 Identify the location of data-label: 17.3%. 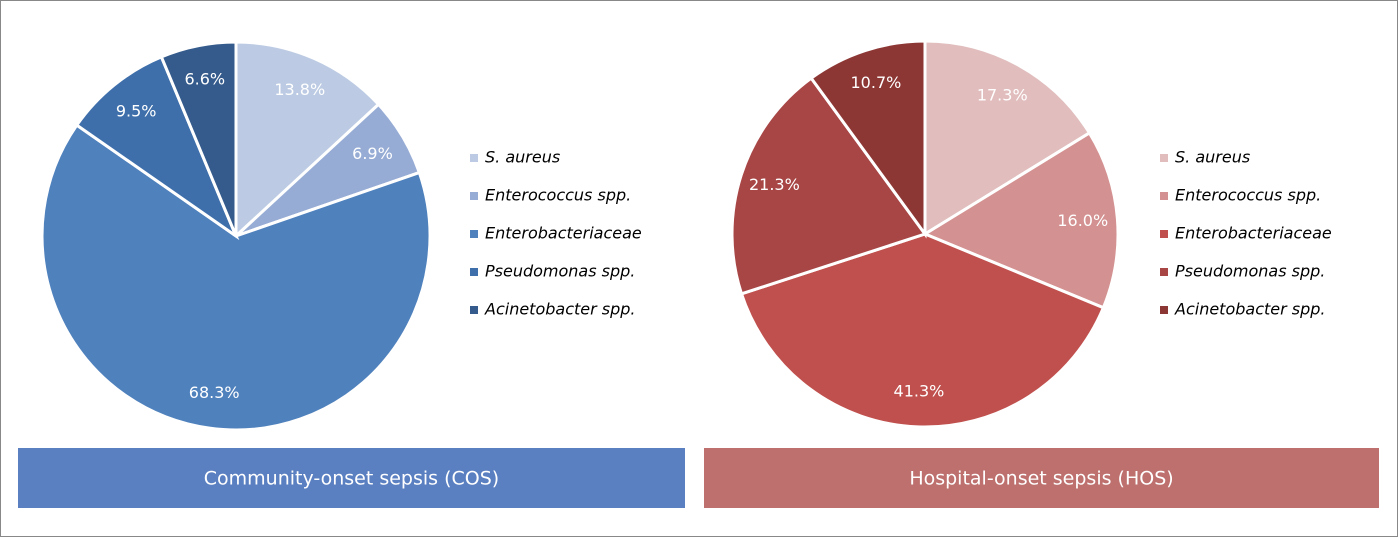
(1002, 94).